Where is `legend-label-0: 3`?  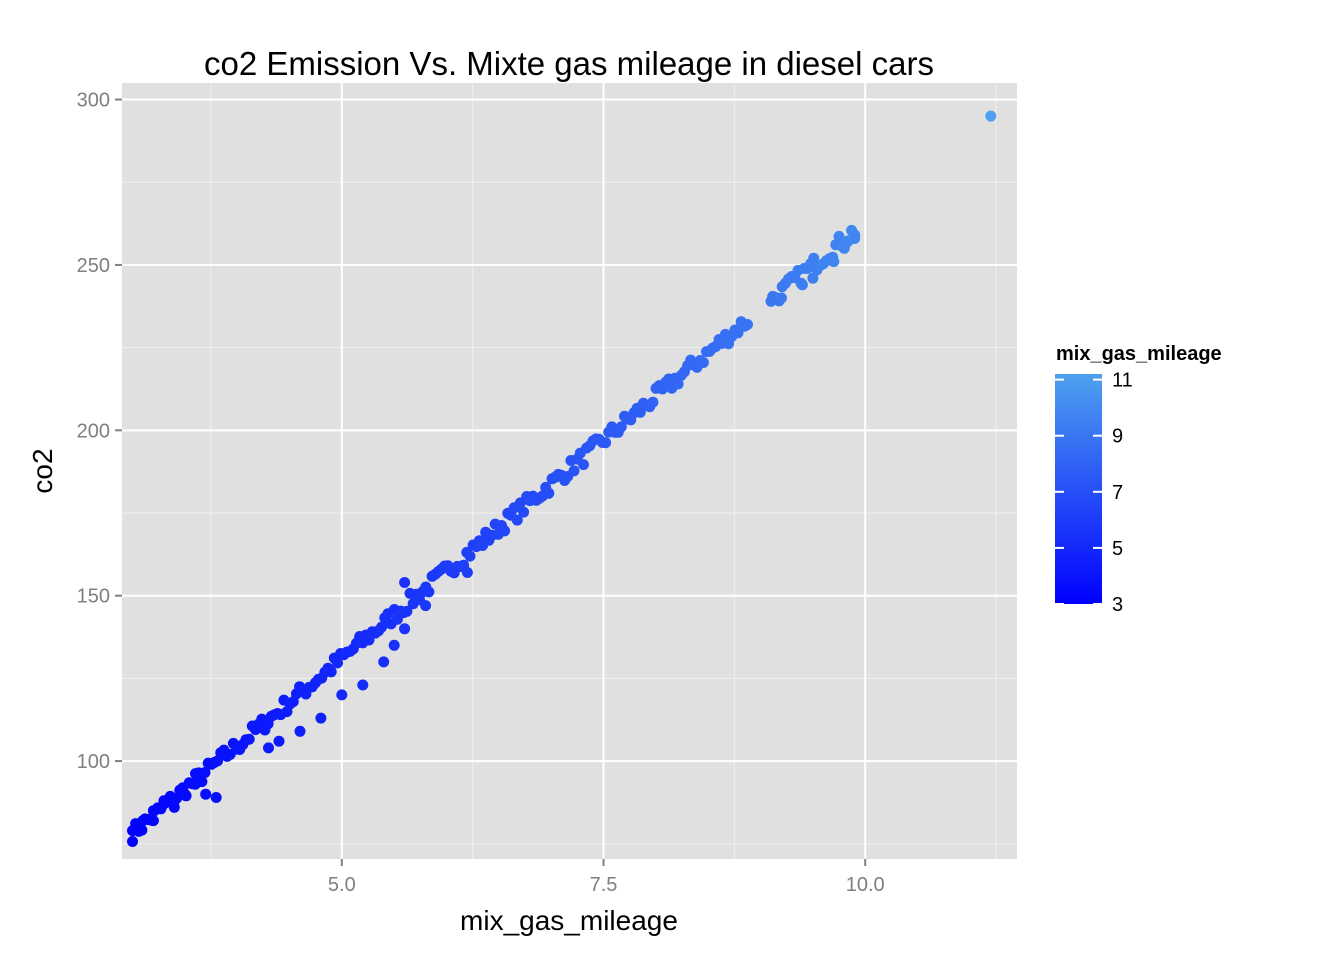 legend-label-0: 3 is located at coordinates (1117, 605).